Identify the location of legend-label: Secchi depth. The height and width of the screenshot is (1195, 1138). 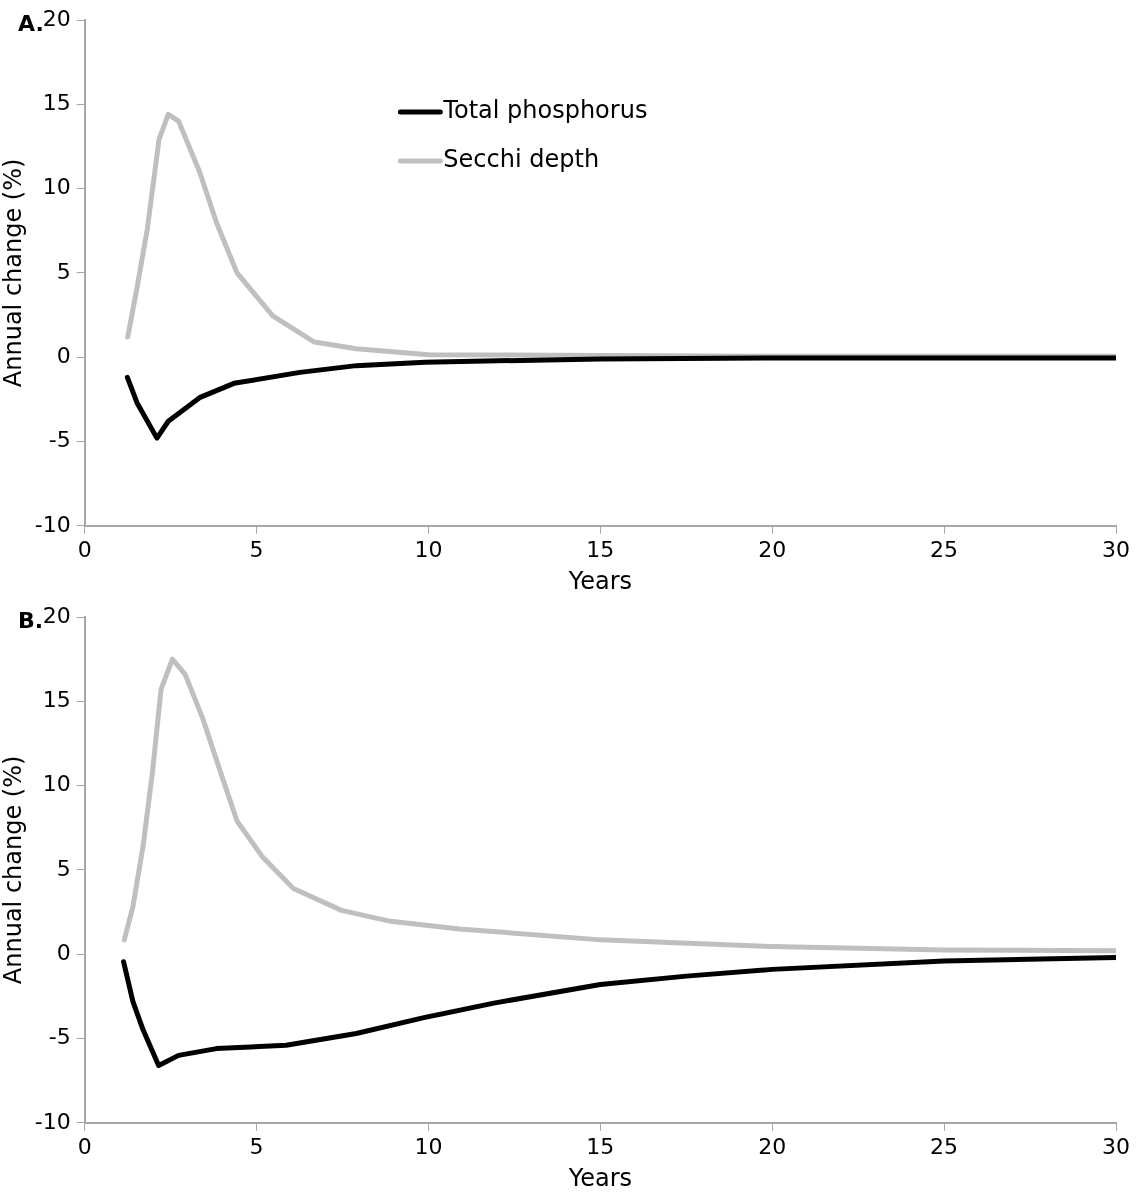
(521, 159).